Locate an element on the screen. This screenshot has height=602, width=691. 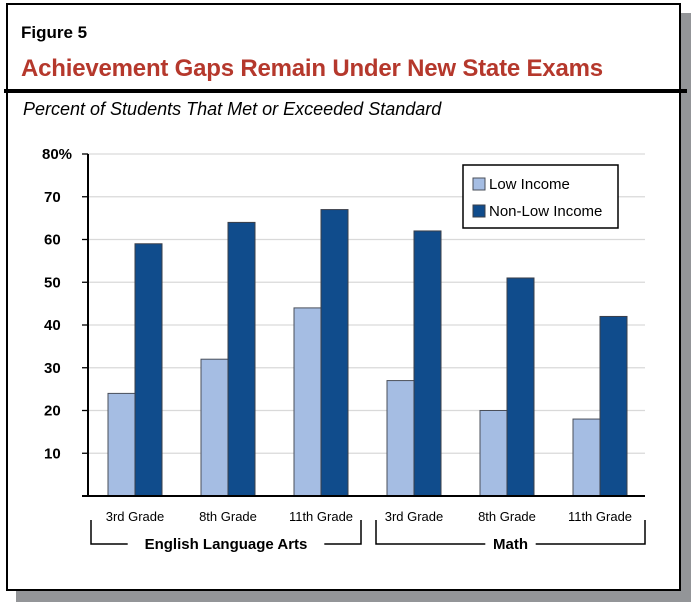
legend: Low Income Non-Low Income is located at coordinates (540, 196).